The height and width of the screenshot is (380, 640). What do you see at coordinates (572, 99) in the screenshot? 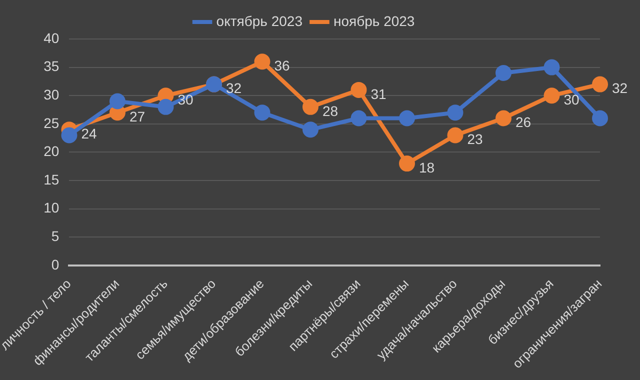
I see `data-label: 30` at bounding box center [572, 99].